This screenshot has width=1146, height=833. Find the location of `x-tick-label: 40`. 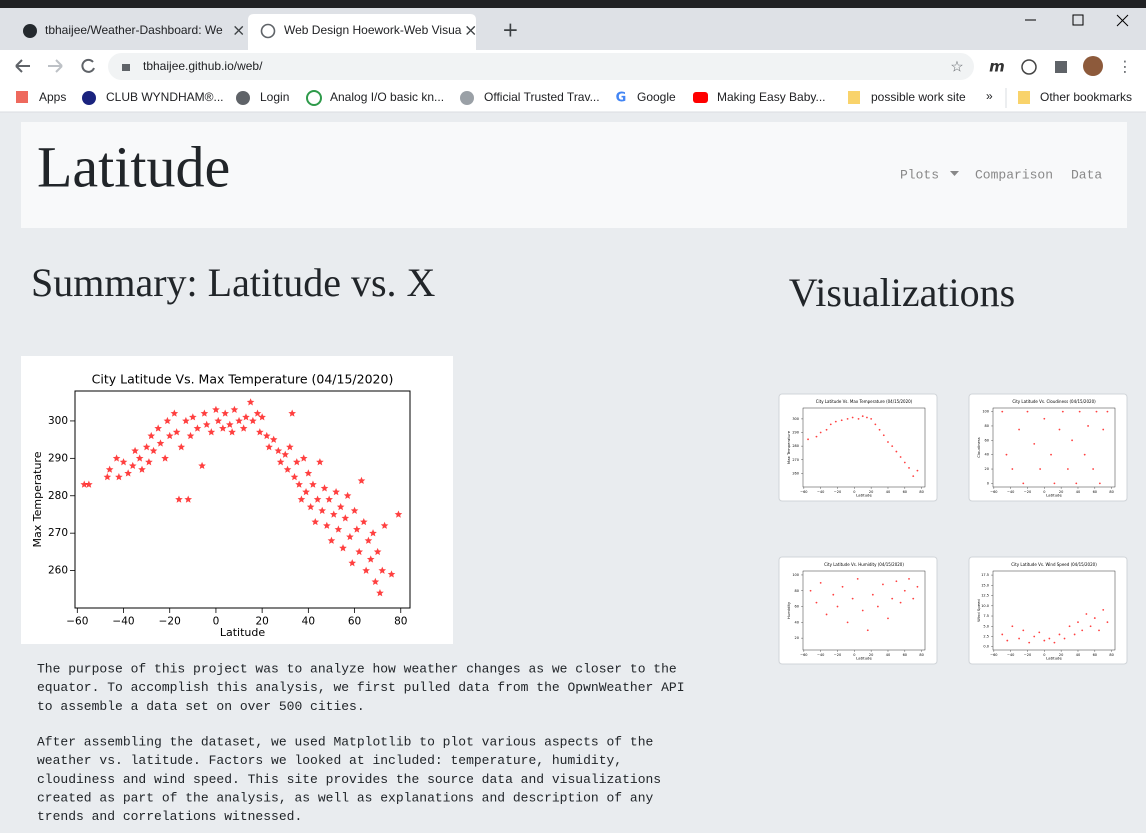

x-tick-label: 40 is located at coordinates (888, 655).